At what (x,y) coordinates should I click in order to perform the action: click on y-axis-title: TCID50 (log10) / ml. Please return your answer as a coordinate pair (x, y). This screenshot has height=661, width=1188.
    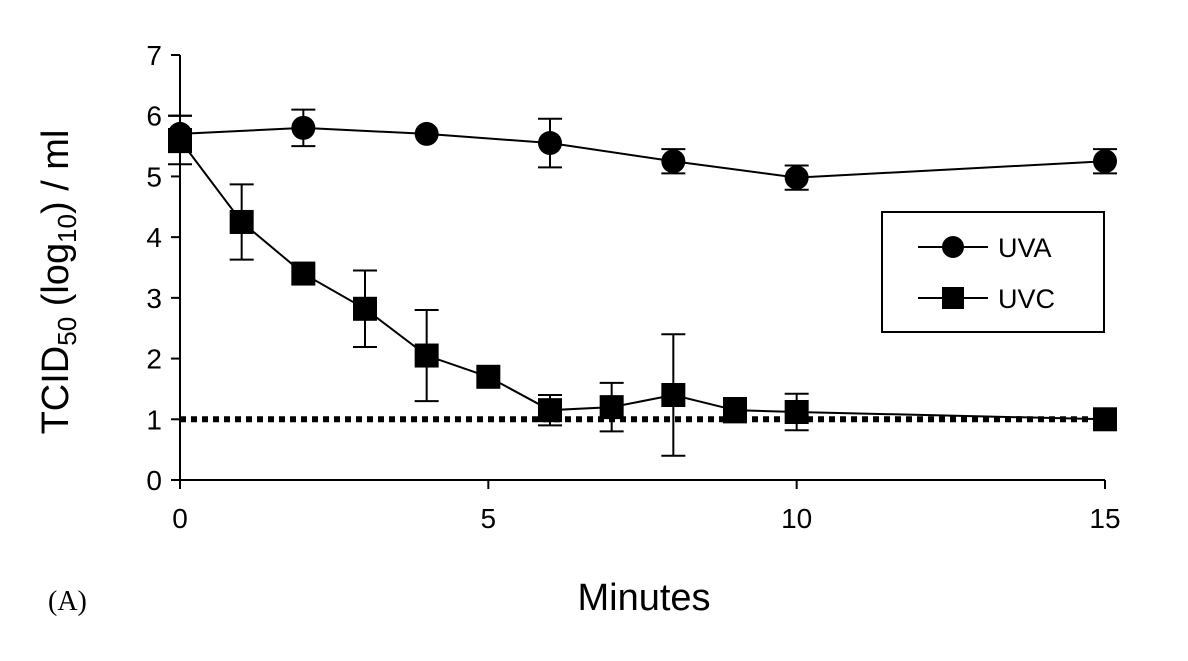
    Looking at the image, I should click on (58, 282).